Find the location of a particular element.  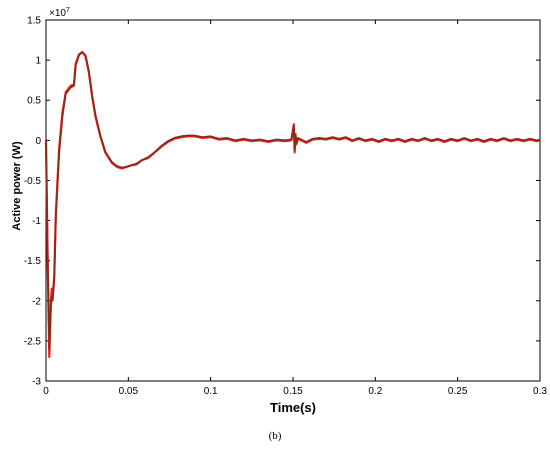

y-exponent-base: ×10 is located at coordinates (57, 13).